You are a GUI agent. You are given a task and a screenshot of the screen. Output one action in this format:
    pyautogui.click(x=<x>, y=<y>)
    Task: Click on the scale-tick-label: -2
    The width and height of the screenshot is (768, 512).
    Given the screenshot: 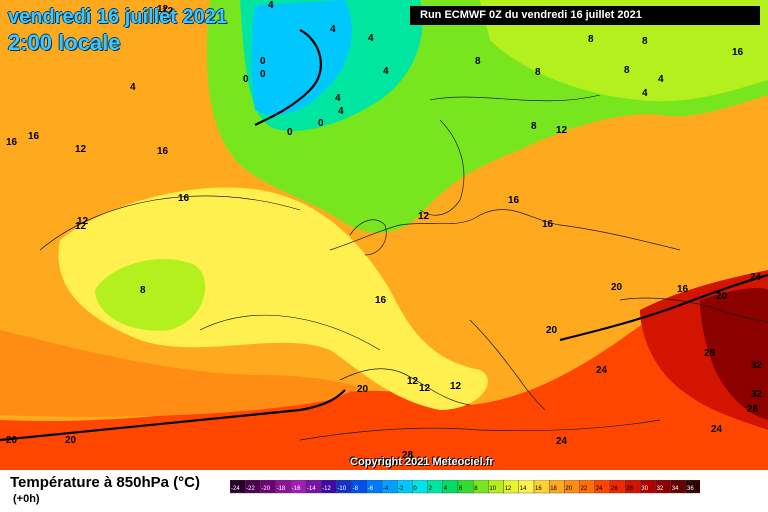 What is the action you would take?
    pyautogui.click(x=401, y=489)
    